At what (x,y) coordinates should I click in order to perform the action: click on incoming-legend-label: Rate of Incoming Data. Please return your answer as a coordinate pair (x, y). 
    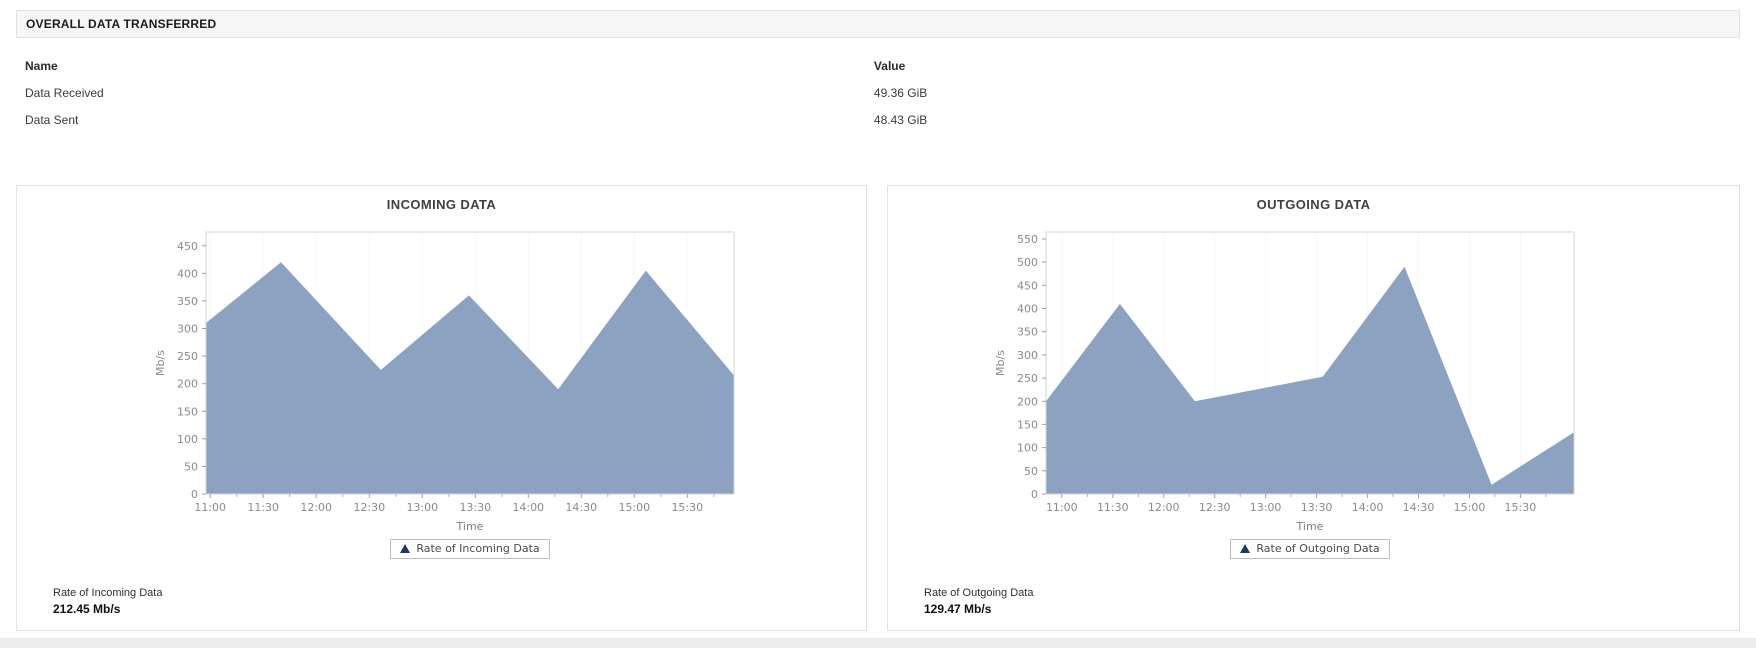
    Looking at the image, I should click on (478, 548).